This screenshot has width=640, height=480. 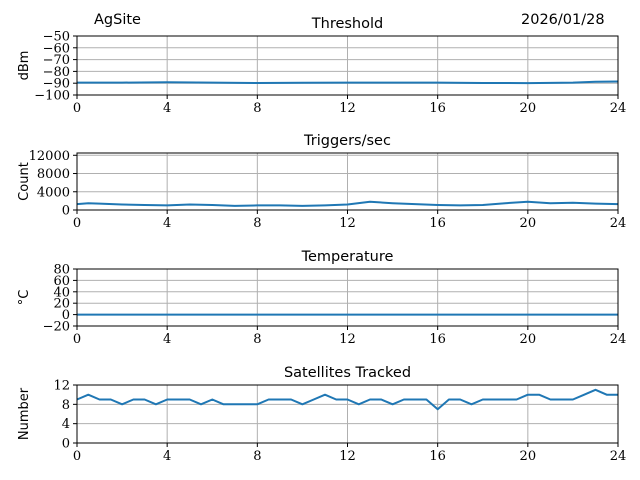 I want to click on y-axis-label: Number, so click(x=24, y=413).